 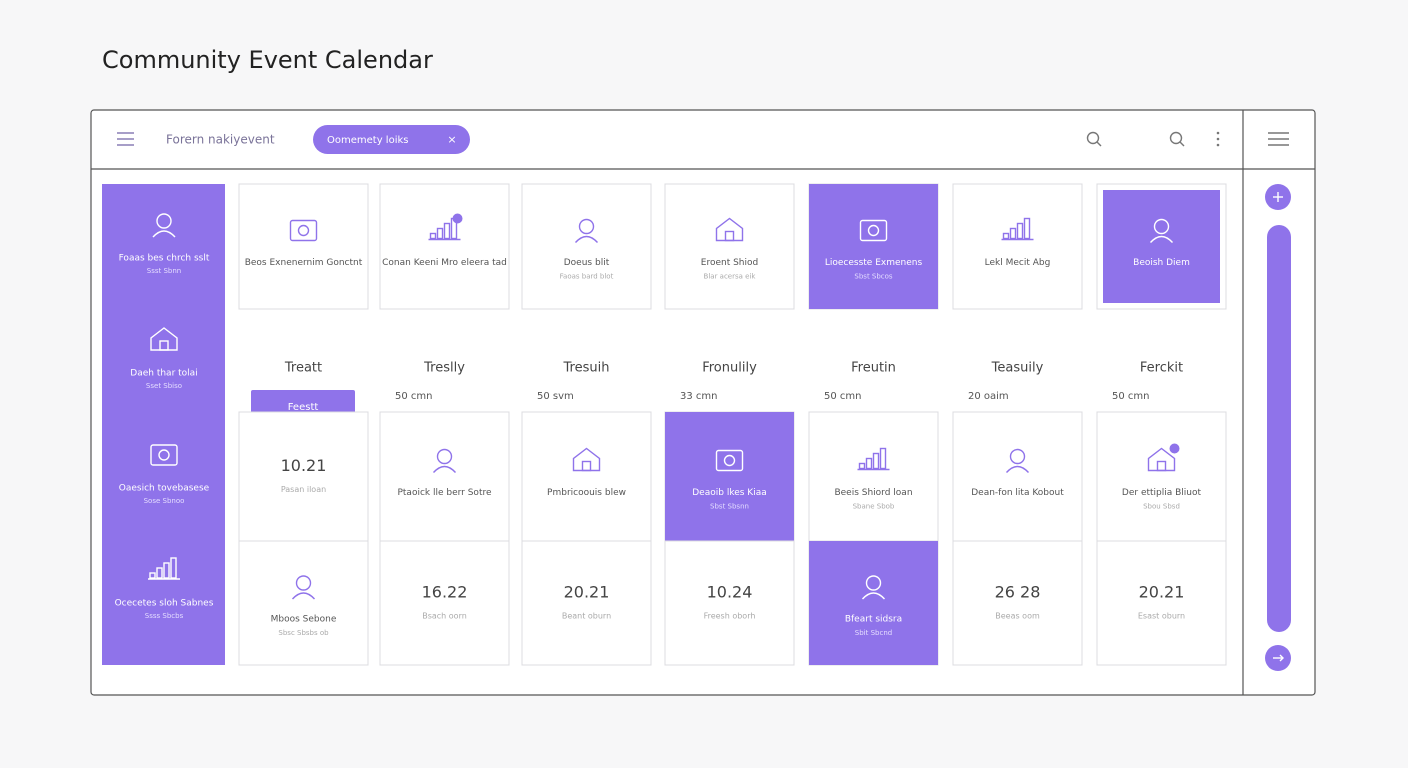 I want to click on search-text: Forern nakiyevent, so click(x=220, y=140).